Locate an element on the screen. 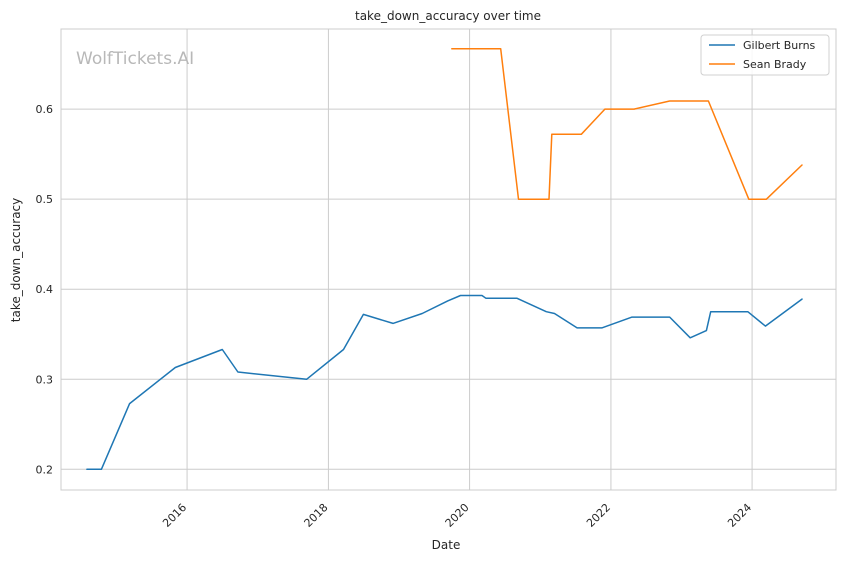 This screenshot has height=561, width=844. y-axis-label: take_down_accuracy is located at coordinates (16, 260).